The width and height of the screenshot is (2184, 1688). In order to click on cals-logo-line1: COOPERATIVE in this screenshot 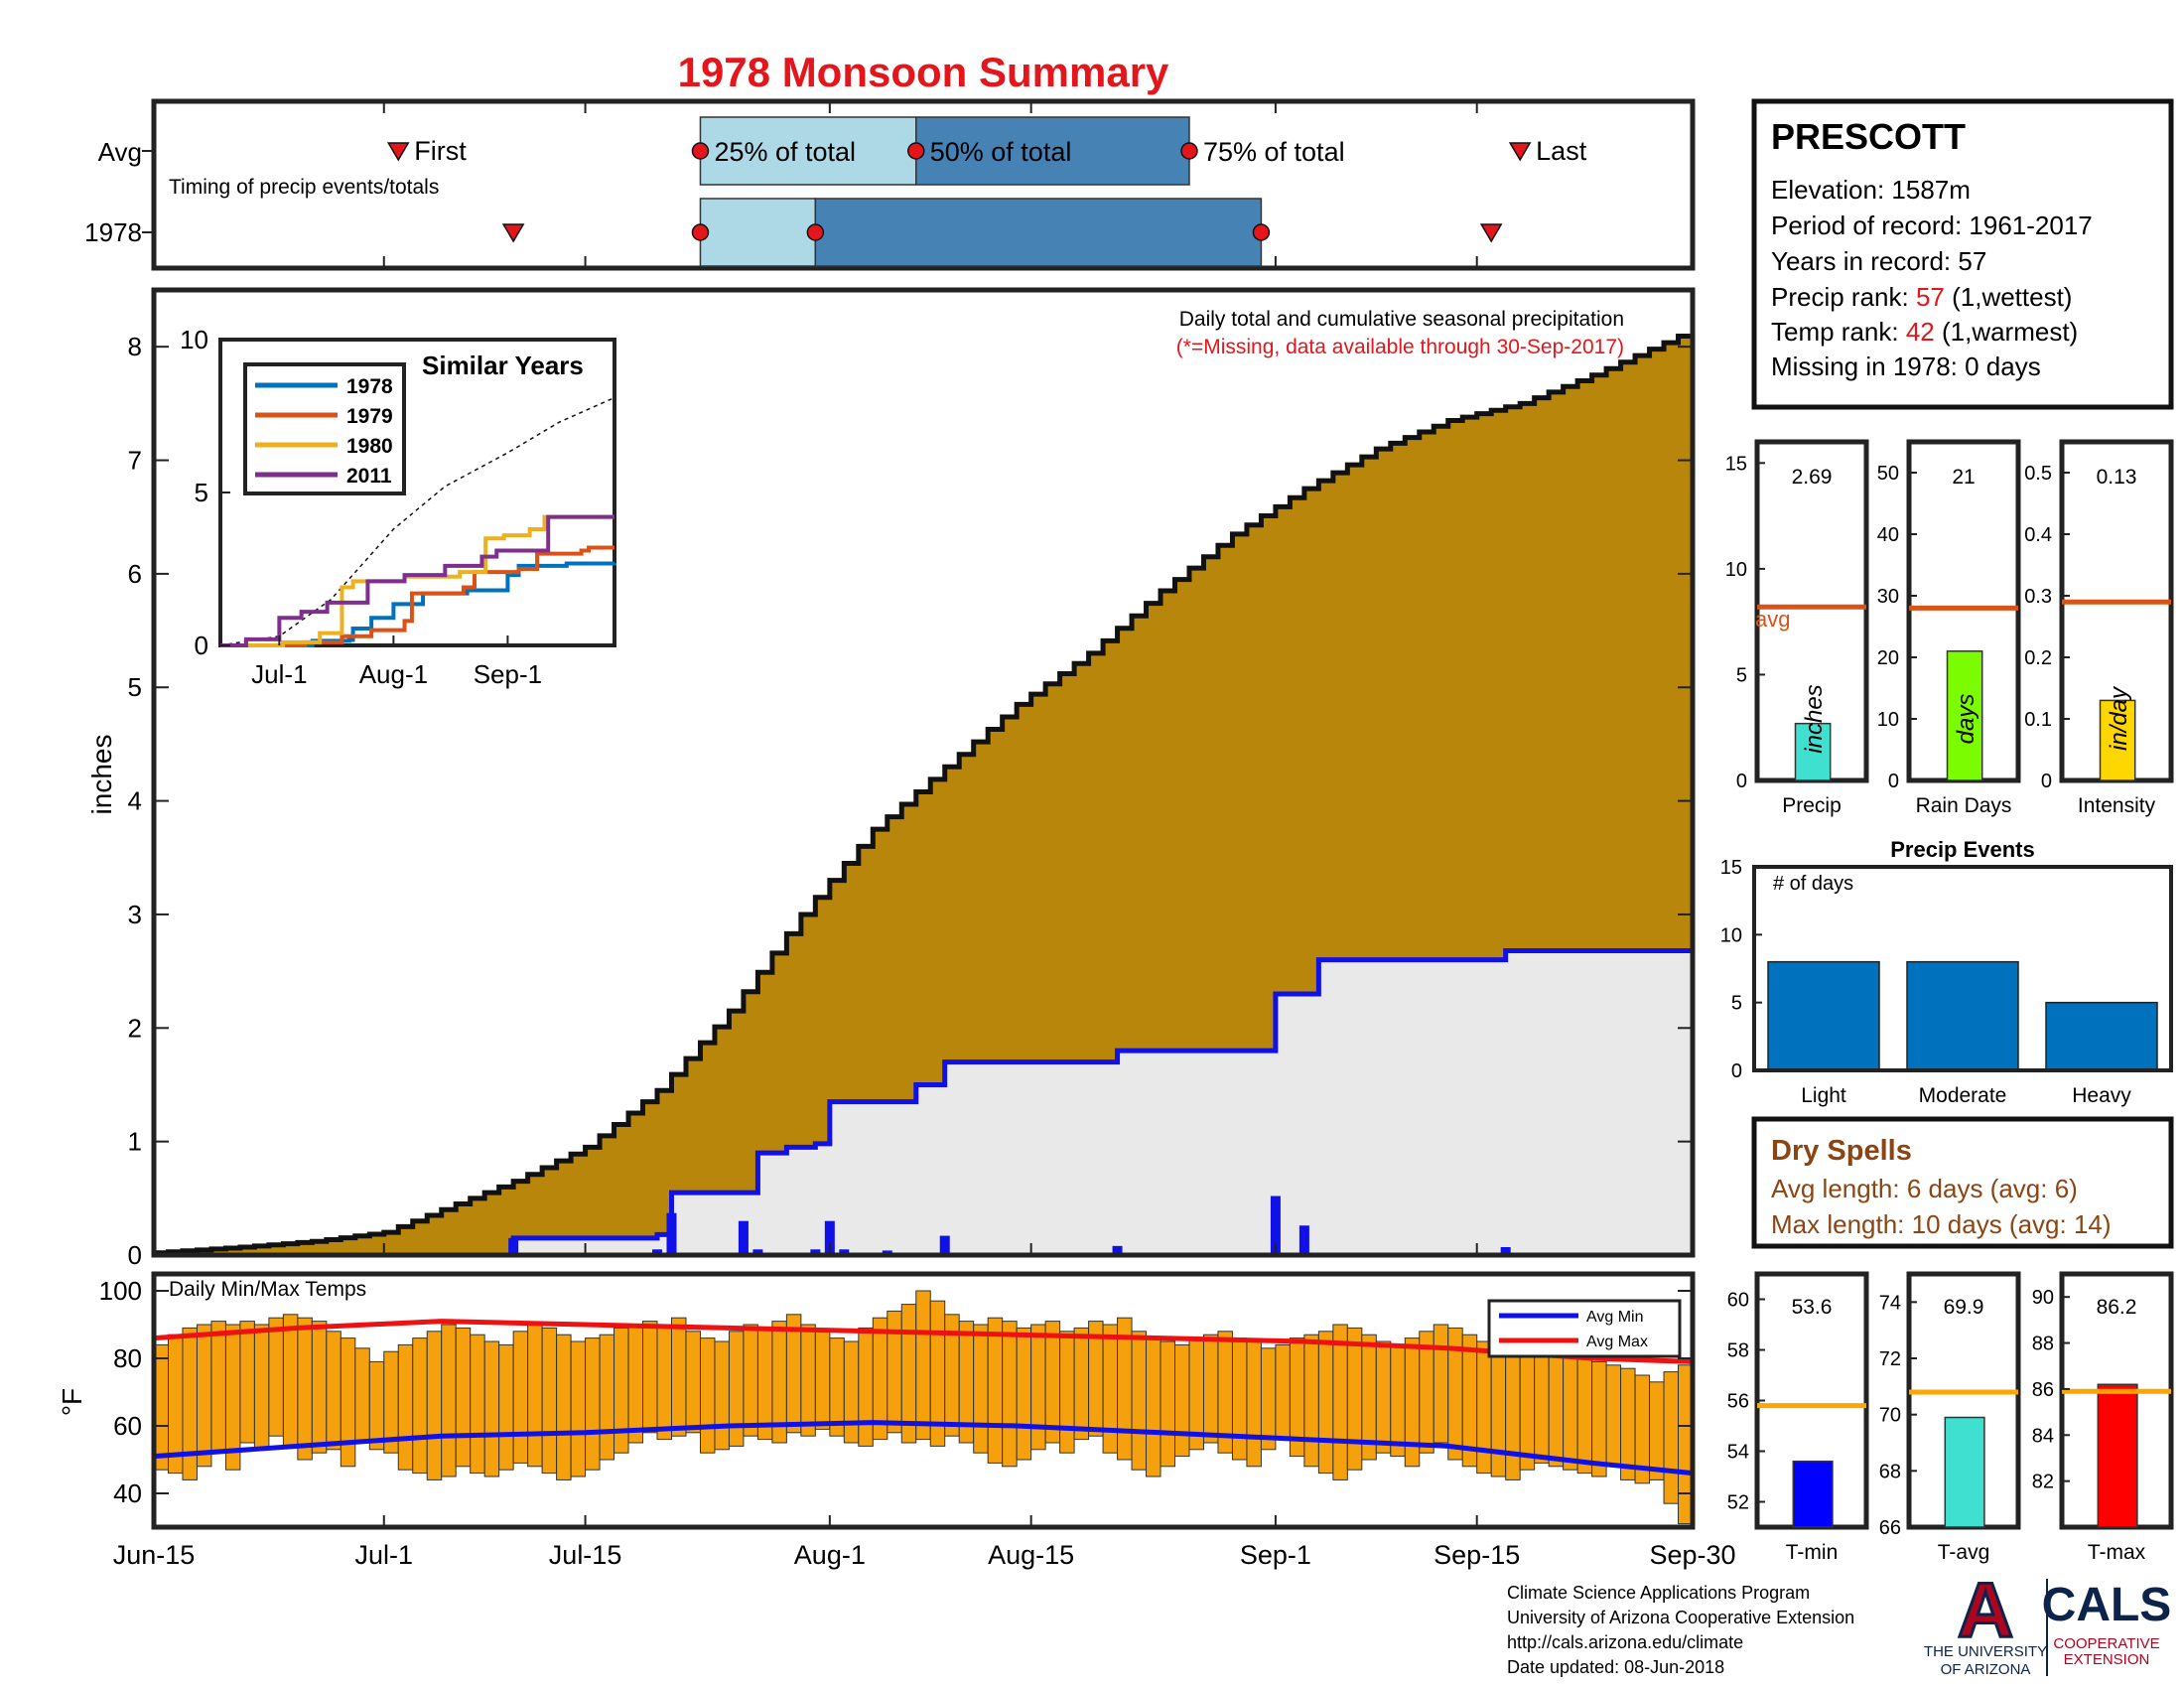, I will do `click(2106, 1643)`.